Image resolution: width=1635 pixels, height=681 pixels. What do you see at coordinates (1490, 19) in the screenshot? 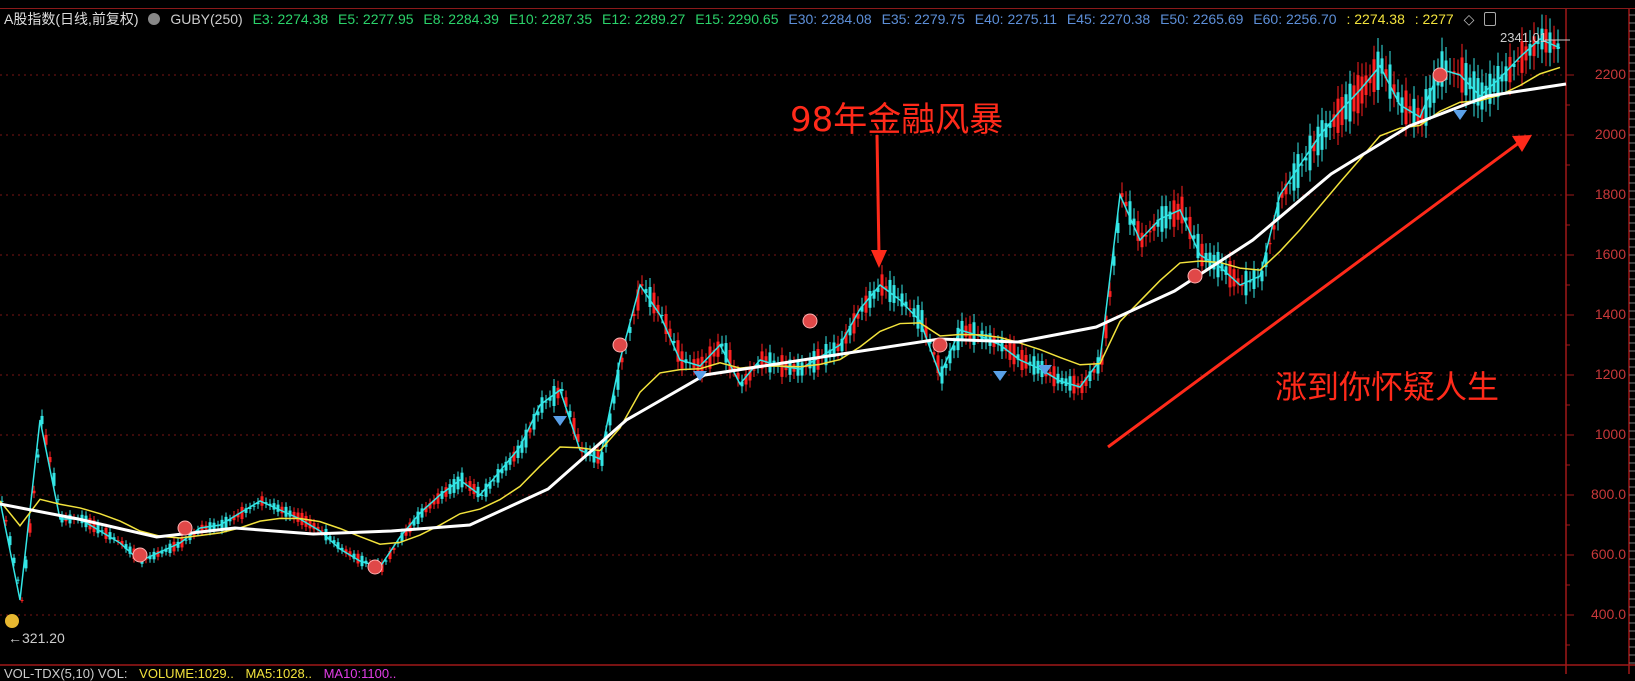
I see `window-toggle-icon` at bounding box center [1490, 19].